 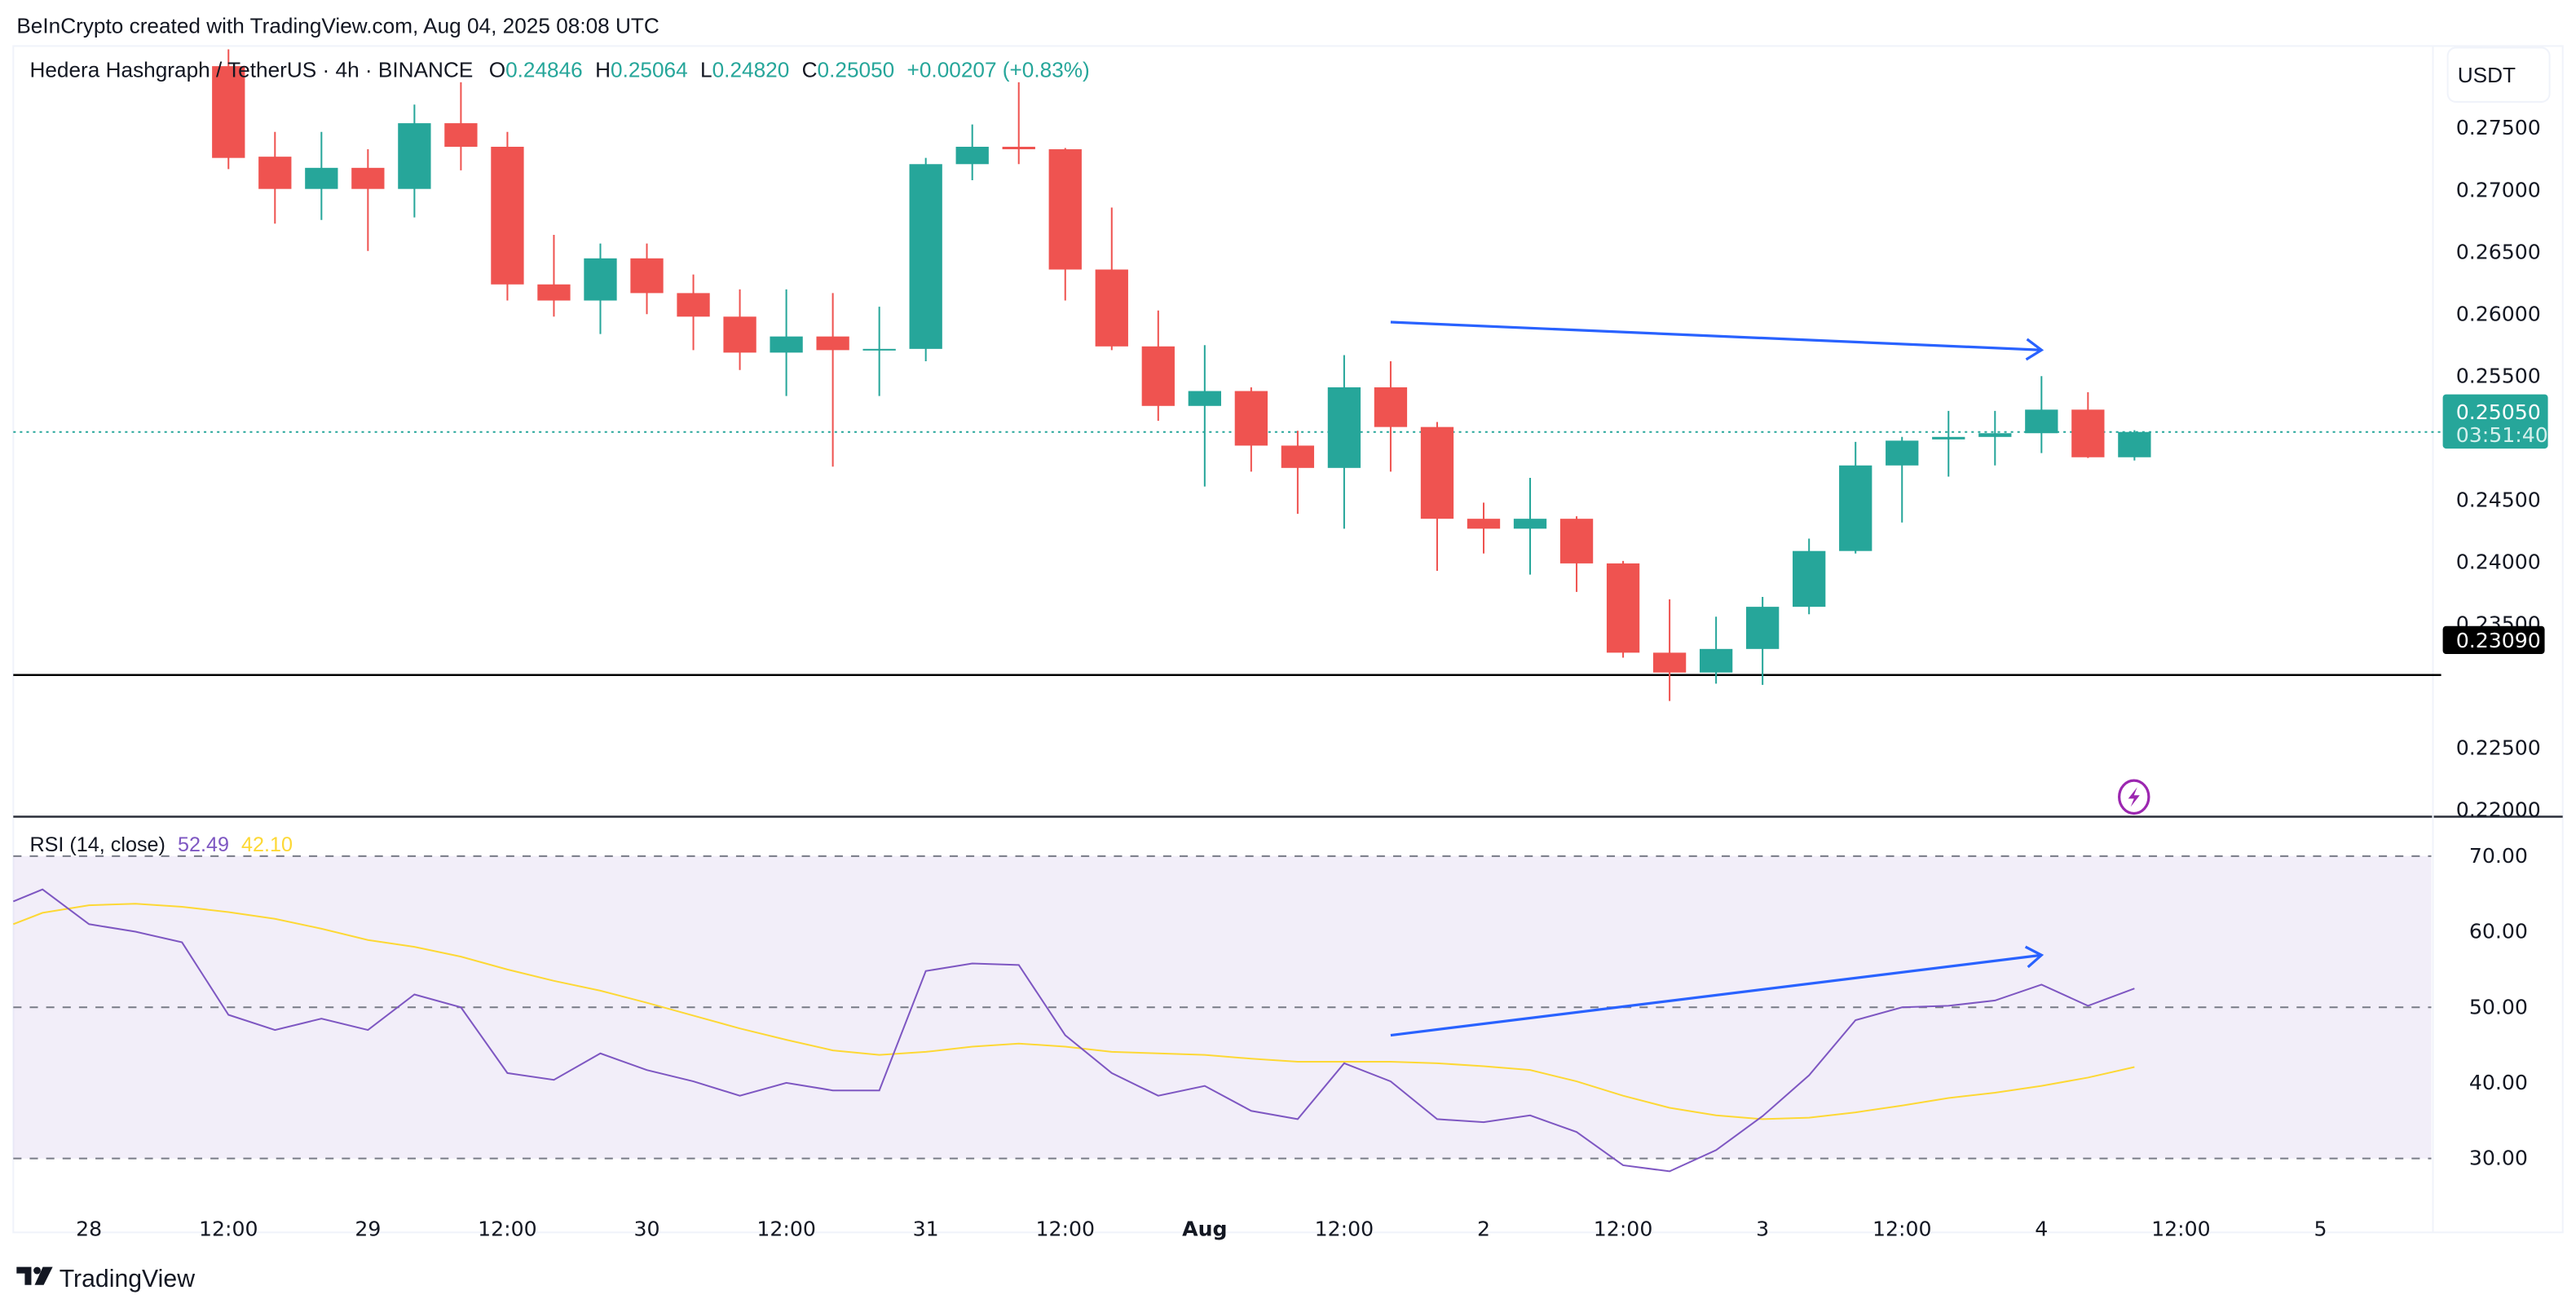 I want to click on horizontal-level-tag: 0.23090, so click(x=2493, y=639).